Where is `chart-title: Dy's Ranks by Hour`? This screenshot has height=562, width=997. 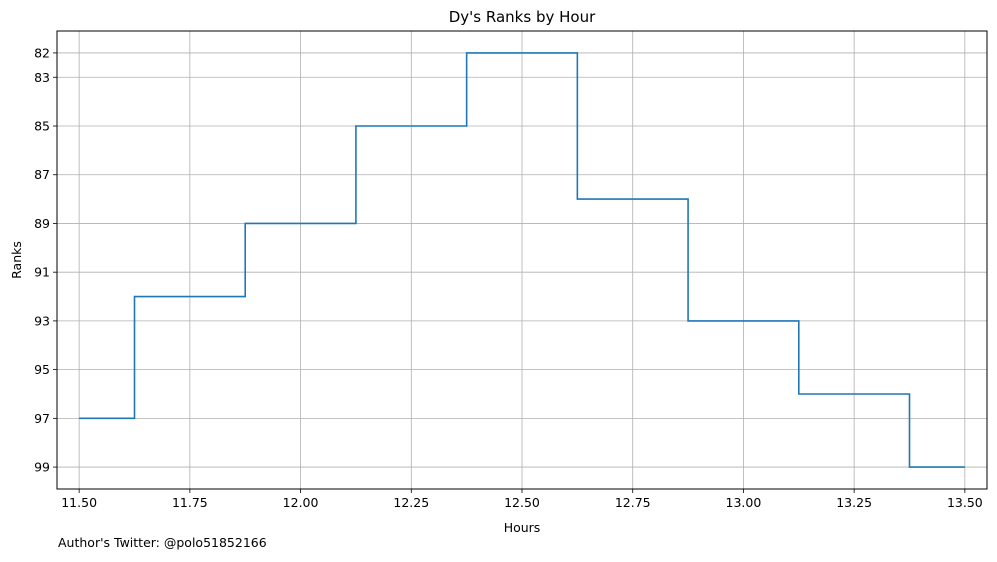
chart-title: Dy's Ranks by Hour is located at coordinates (522, 17).